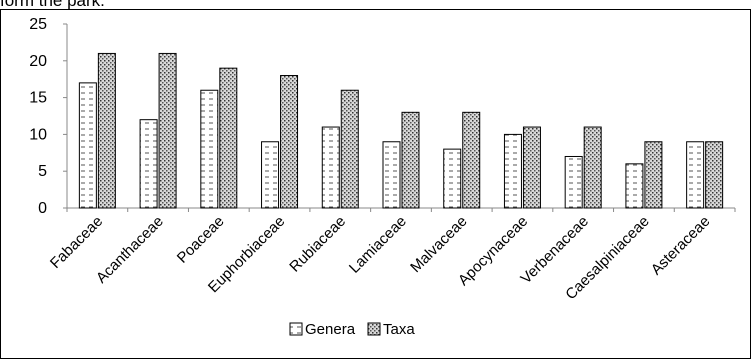 The image size is (752, 360). I want to click on bar-genera-euphorbiaceae, so click(270, 175).